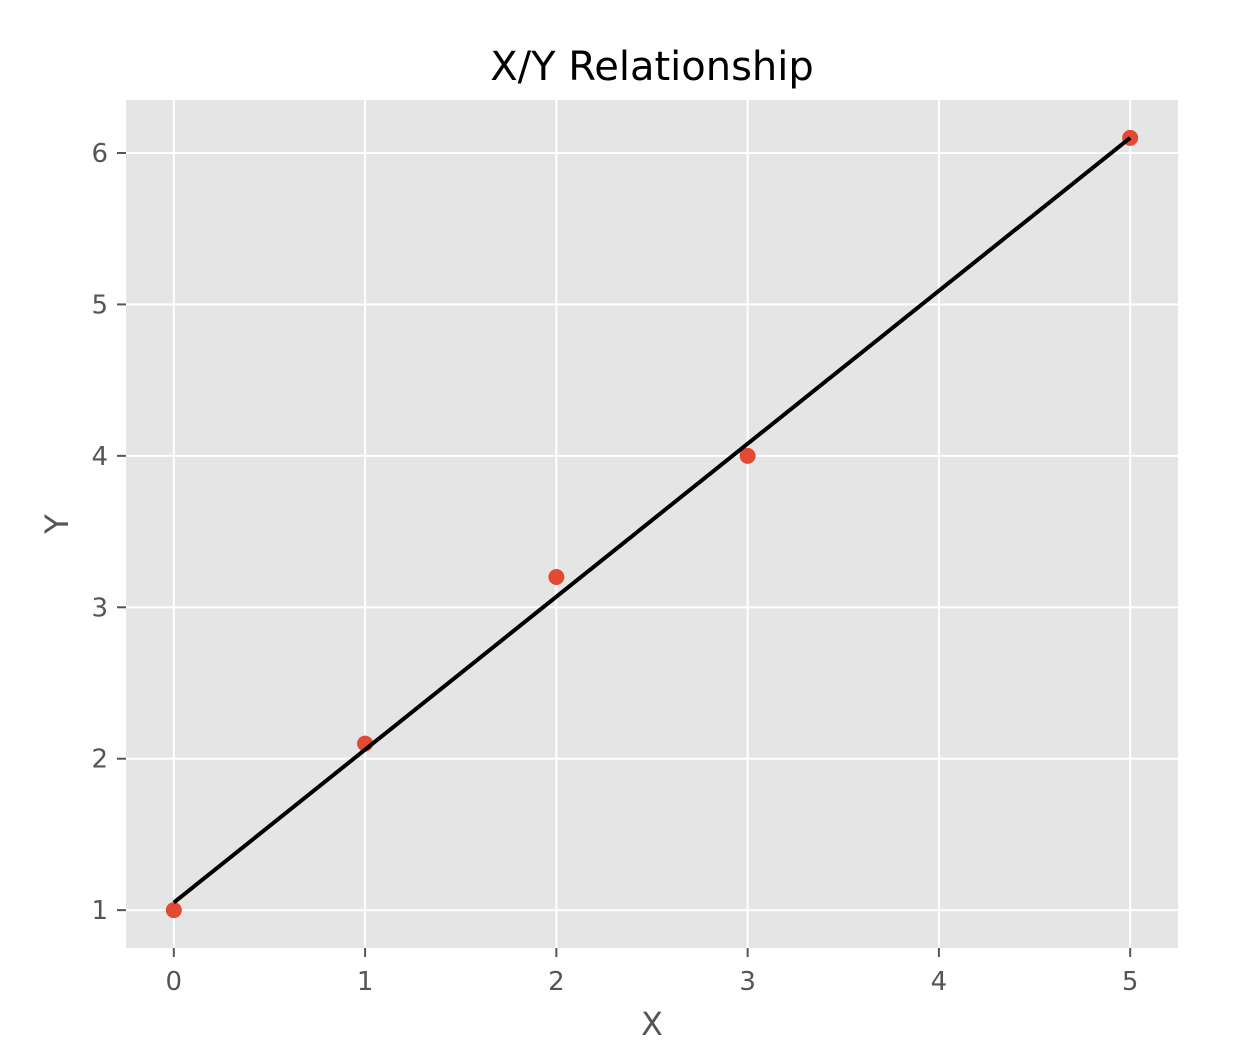  Describe the element at coordinates (747, 982) in the screenshot. I see `x-tick-label: 3` at that location.